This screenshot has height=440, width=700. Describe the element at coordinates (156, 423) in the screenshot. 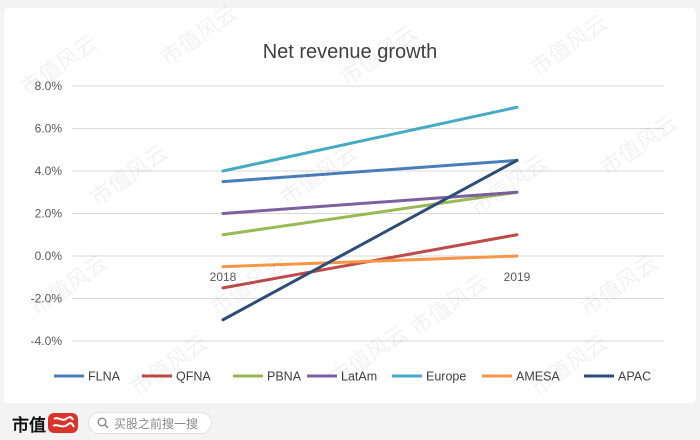

I see `search-placeholder: 买股之前搜一搜` at that location.